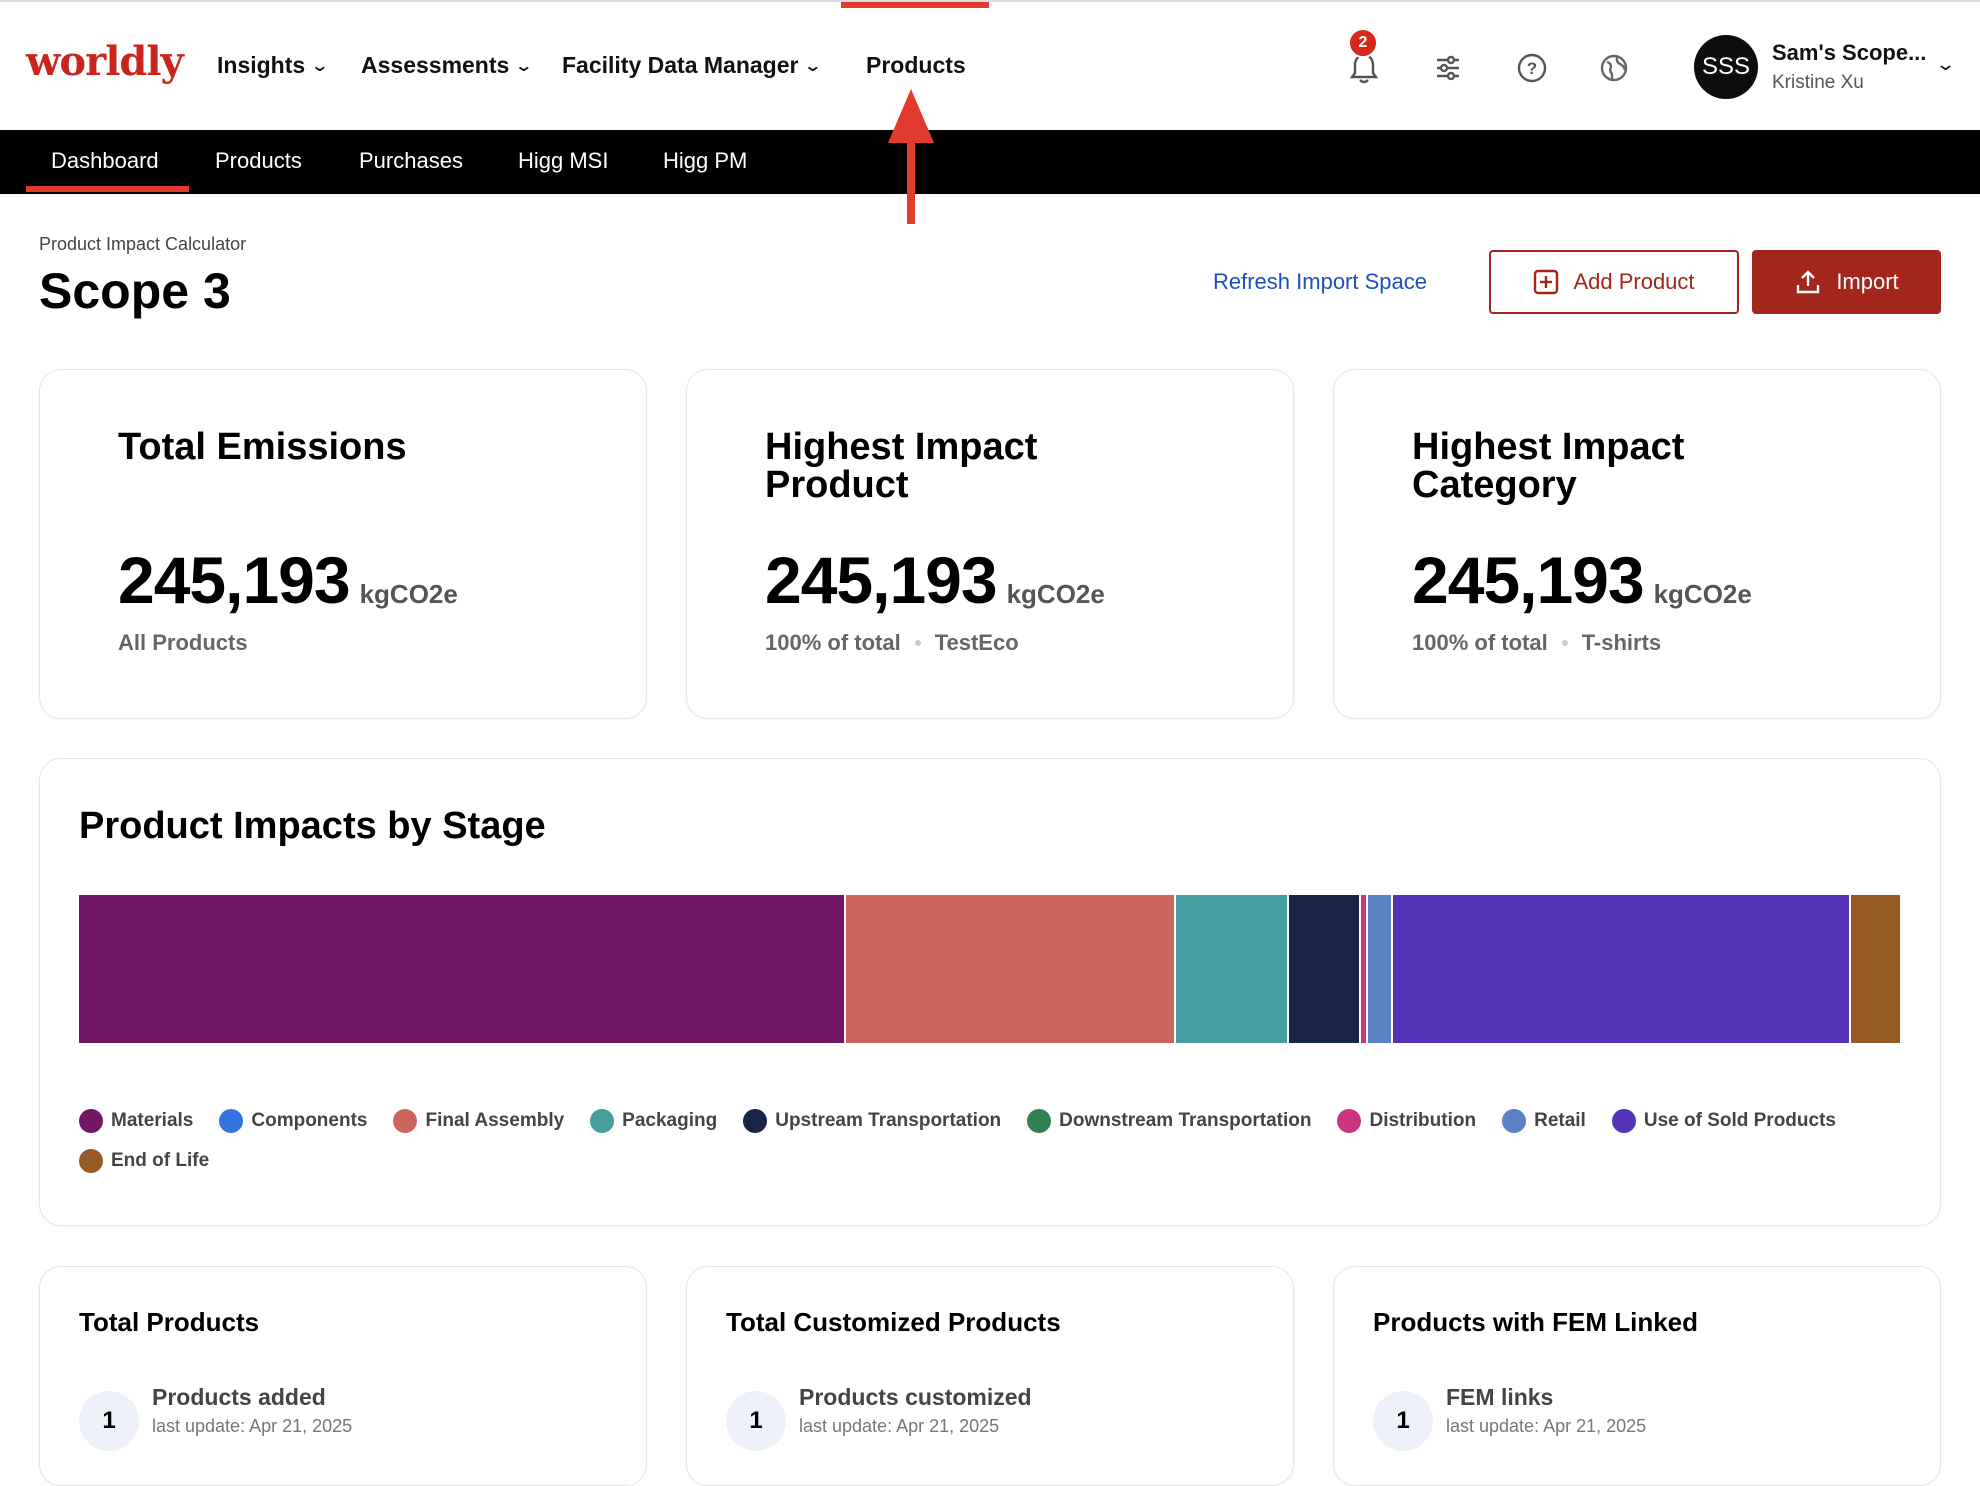 The image size is (1980, 1486). I want to click on add-product-button: Add Product, so click(1614, 282).